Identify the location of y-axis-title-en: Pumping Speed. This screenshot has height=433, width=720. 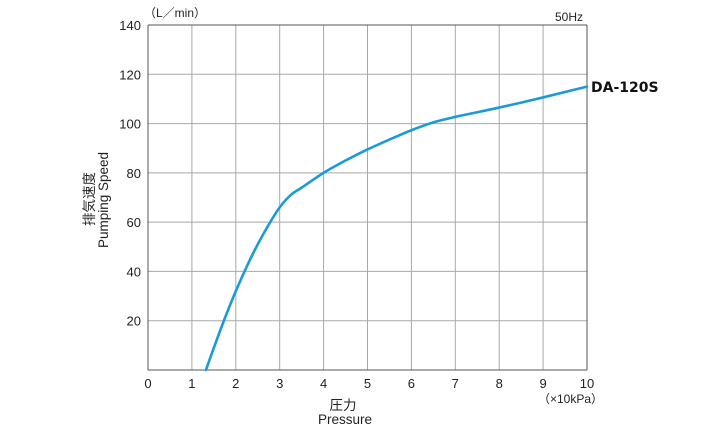
(103, 200).